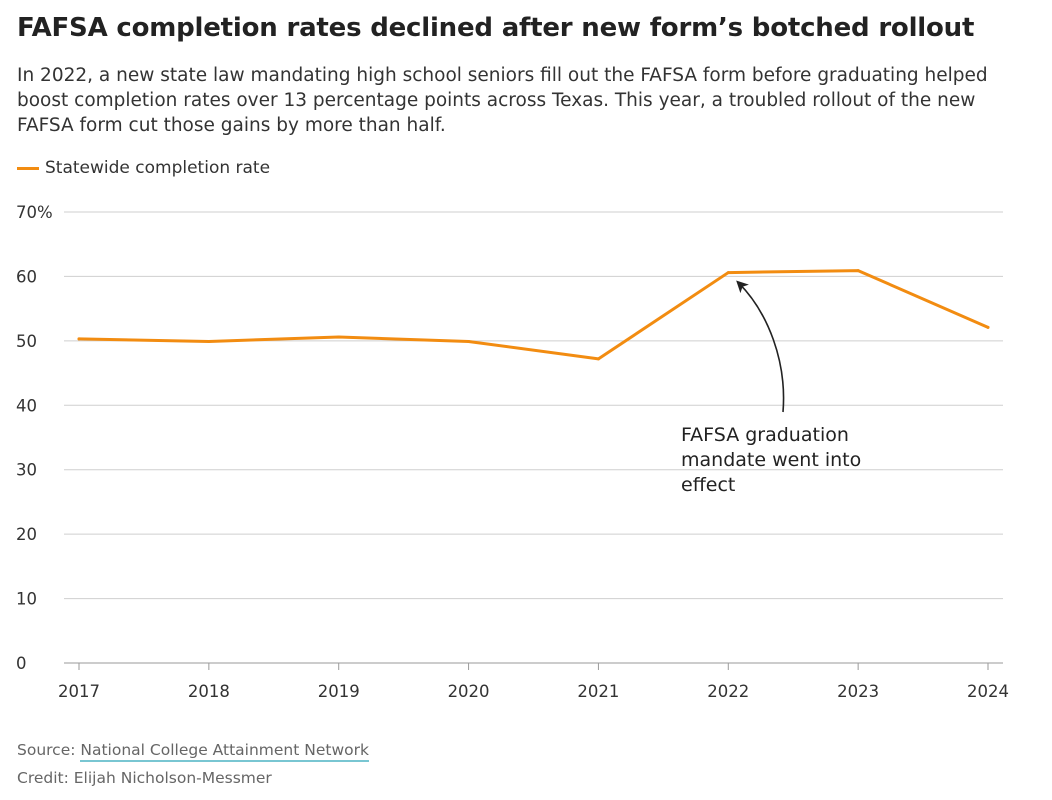 Image resolution: width=1052 pixels, height=800 pixels. Describe the element at coordinates (858, 691) in the screenshot. I see `x-tick-label-2023: 2023` at that location.